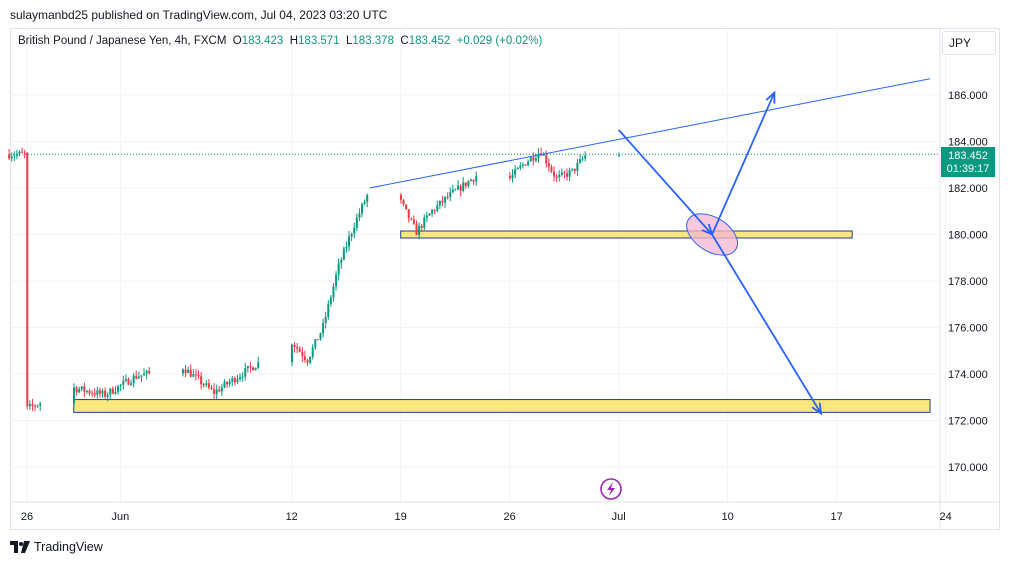  What do you see at coordinates (968, 236) in the screenshot?
I see `y-tick-label: 180.000` at bounding box center [968, 236].